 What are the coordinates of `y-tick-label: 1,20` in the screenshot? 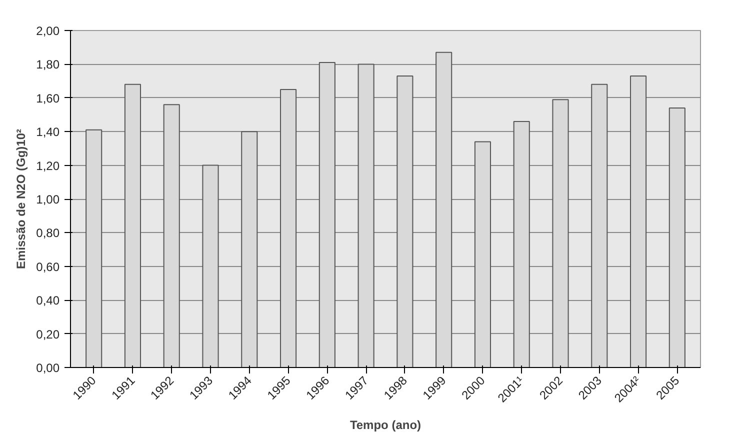 It's located at (48, 165).